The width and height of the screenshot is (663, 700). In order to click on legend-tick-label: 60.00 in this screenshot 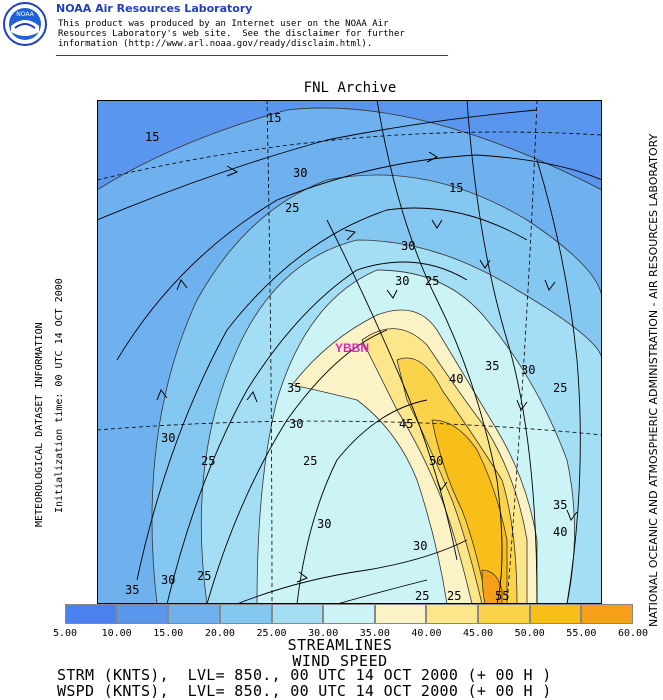, I will do `click(633, 633)`.